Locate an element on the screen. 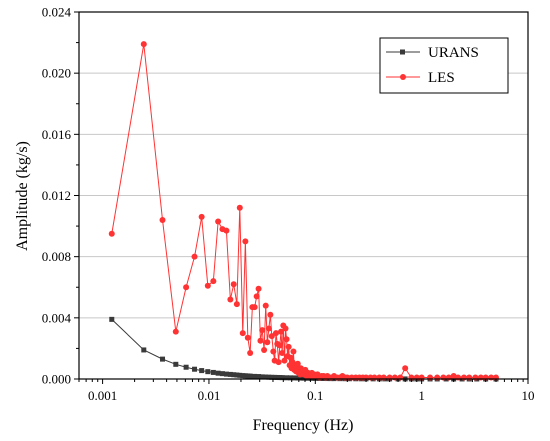 This screenshot has height=441, width=550. y-tick-label: 0.016 is located at coordinates (57, 134).